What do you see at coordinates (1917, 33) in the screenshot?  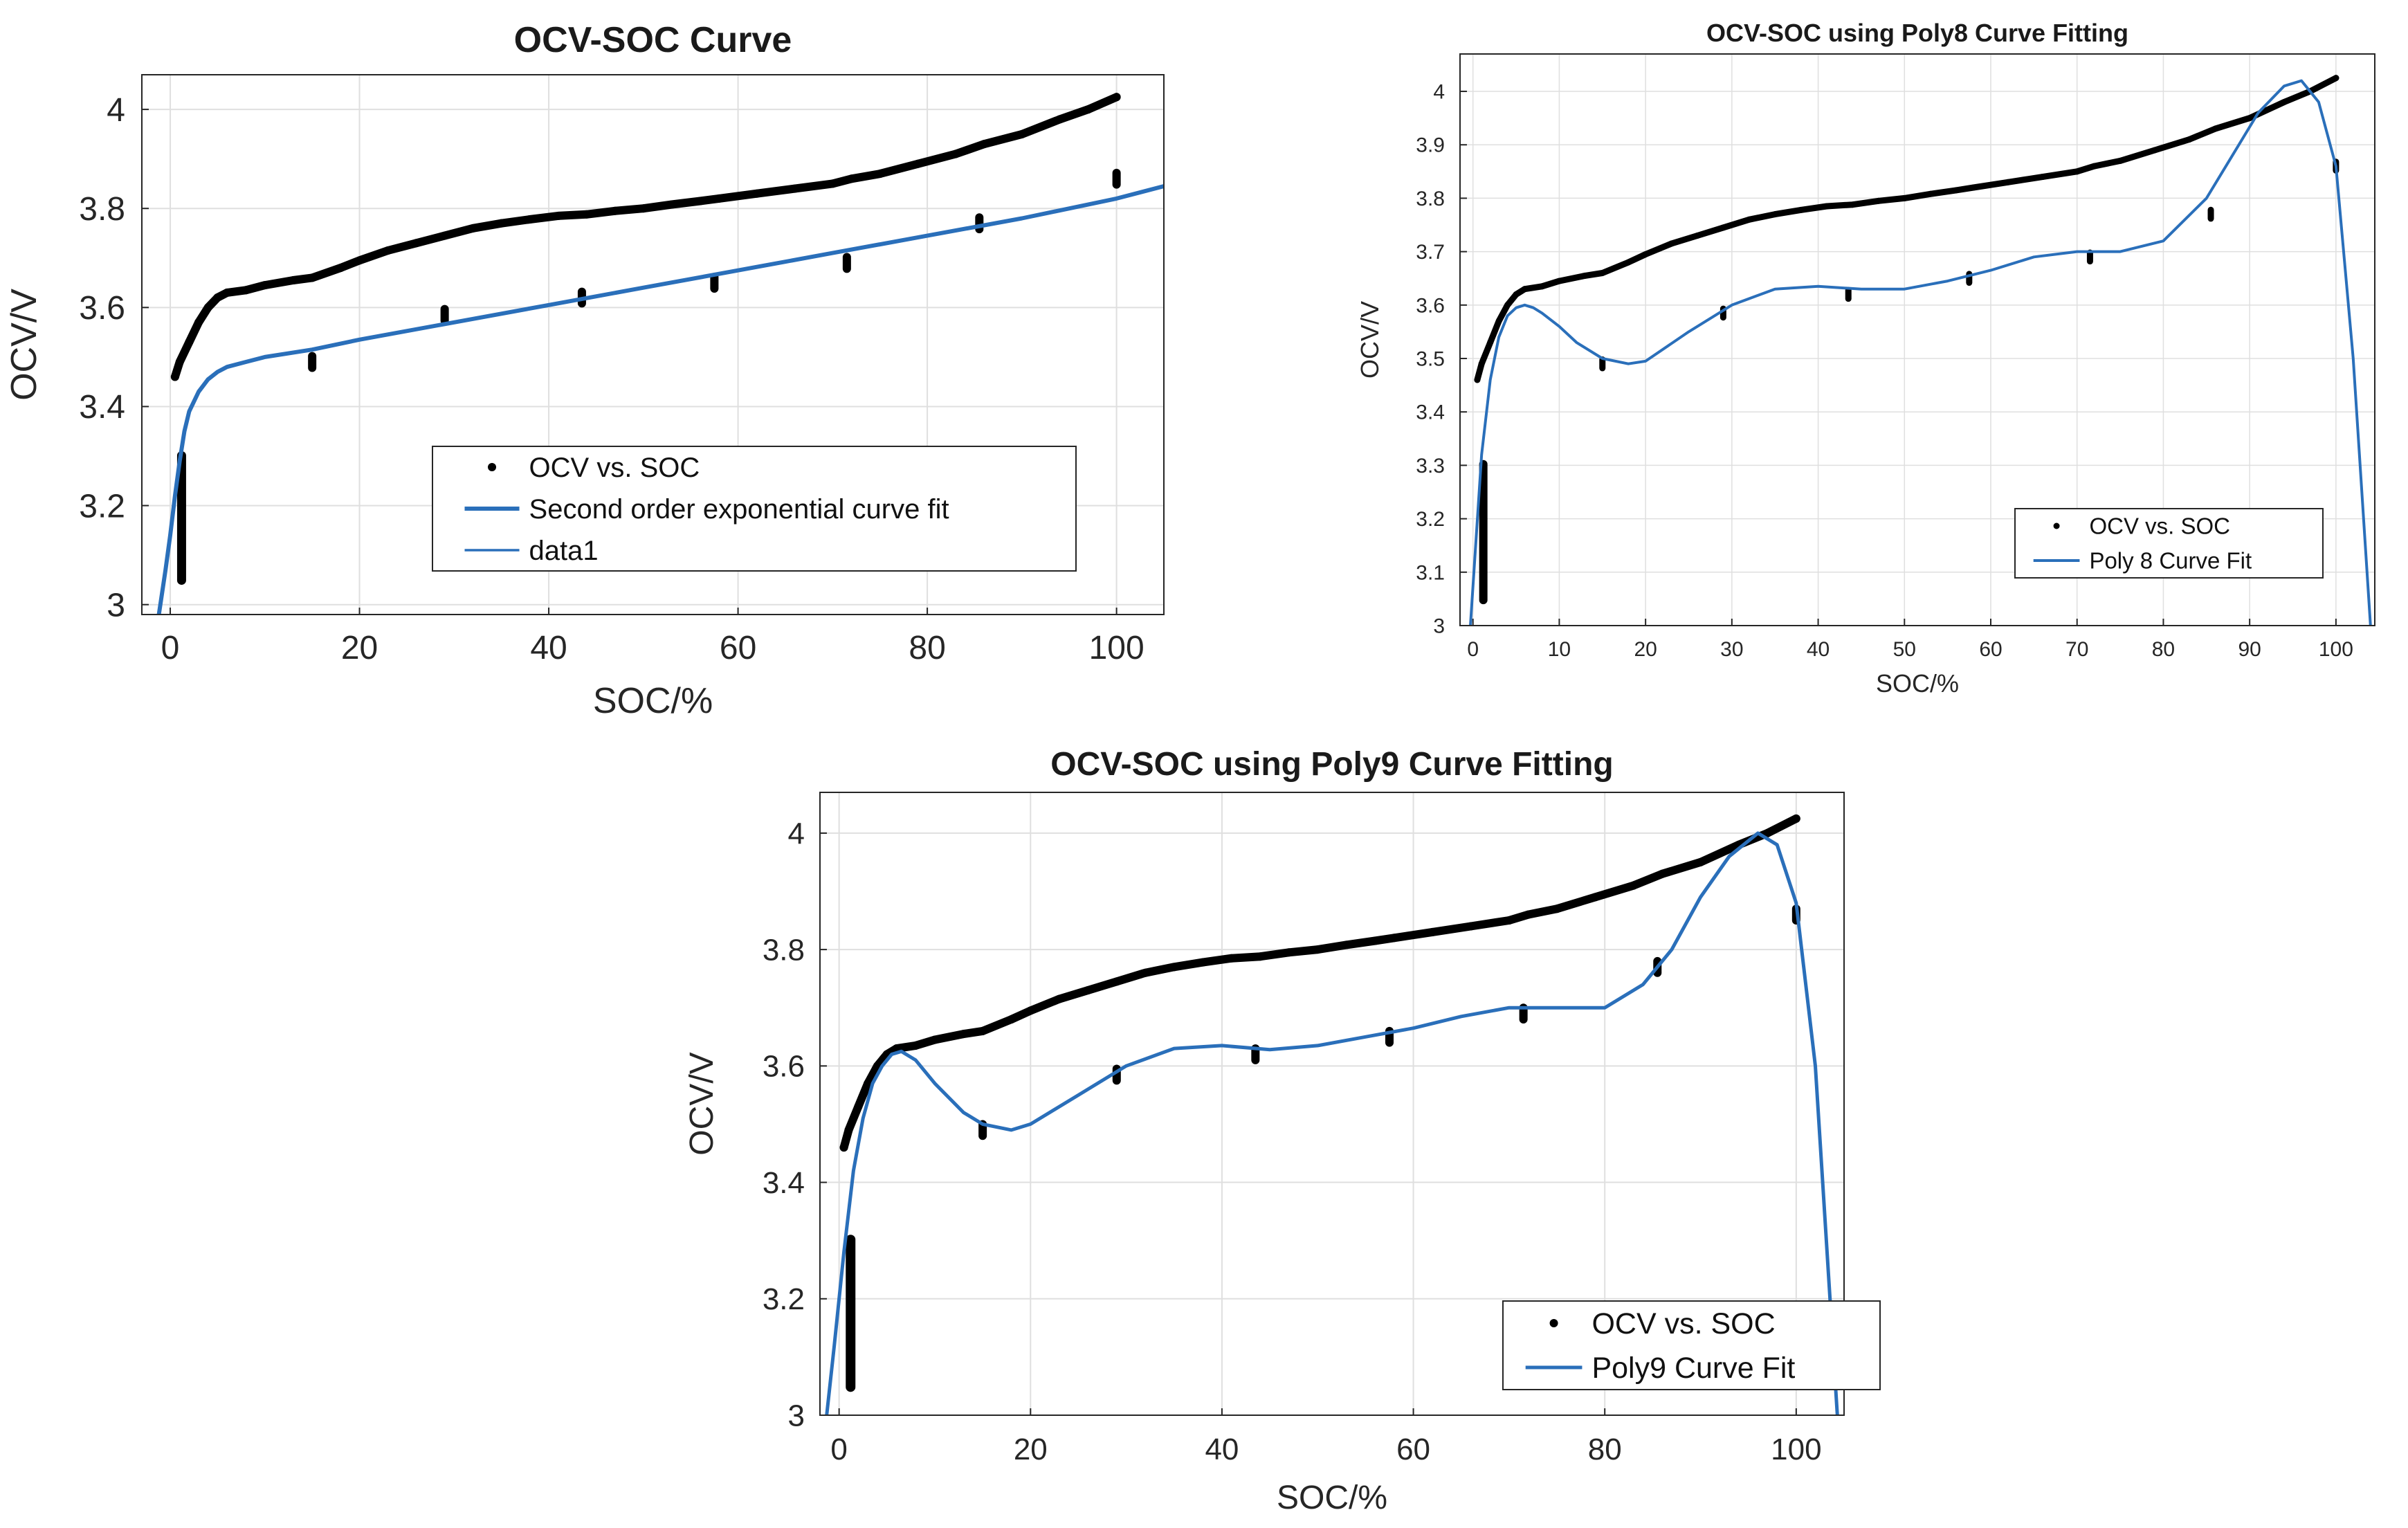 I see `chart-title: OCV-SOC using Poly8 Curve Fitting` at bounding box center [1917, 33].